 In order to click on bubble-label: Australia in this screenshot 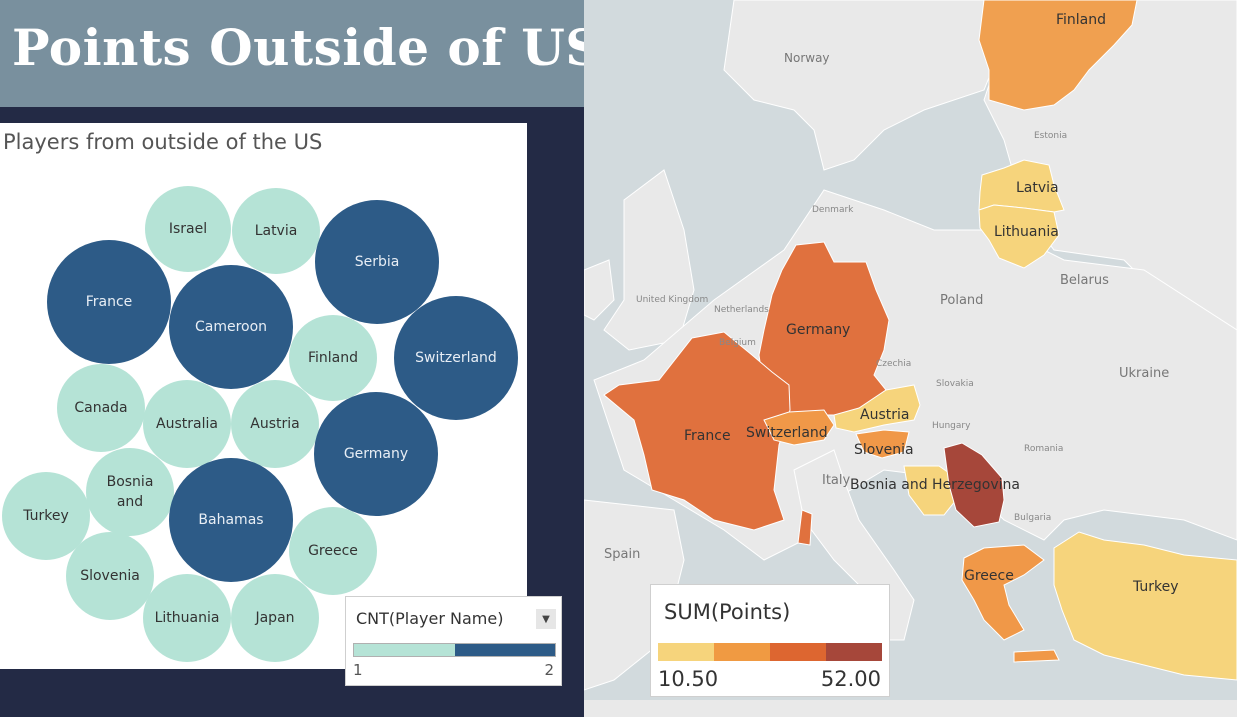, I will do `click(187, 424)`.